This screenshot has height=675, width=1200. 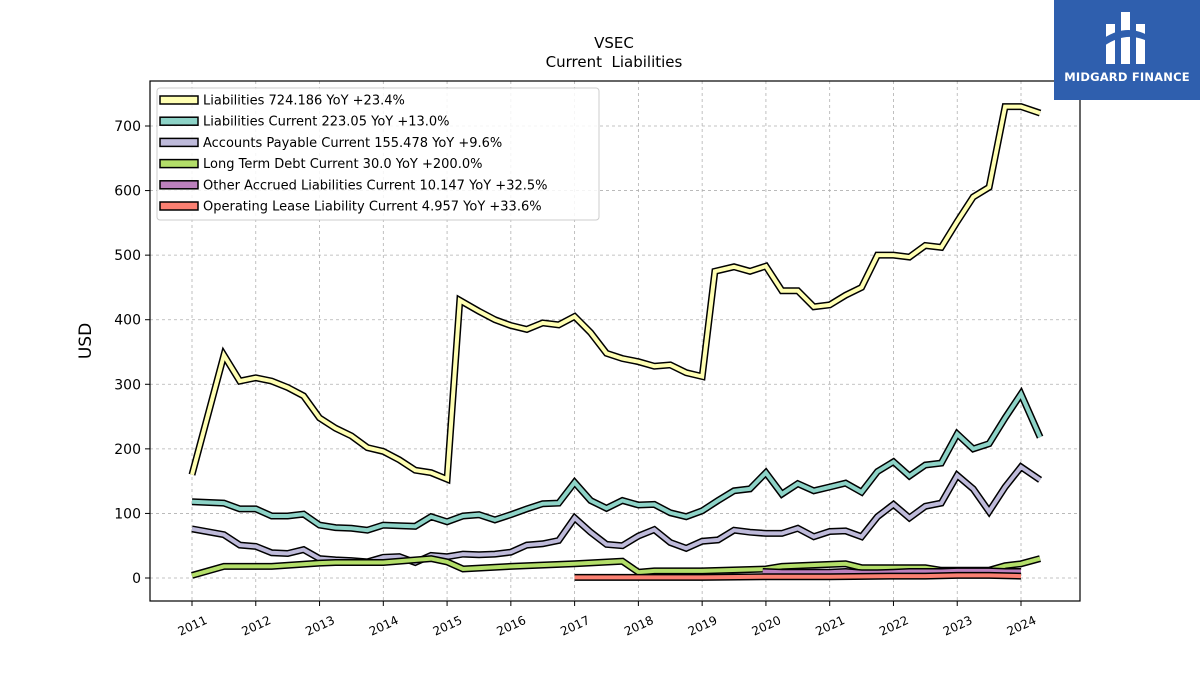 I want to click on chart-subtitle: Current Liabilities, so click(x=614, y=62).